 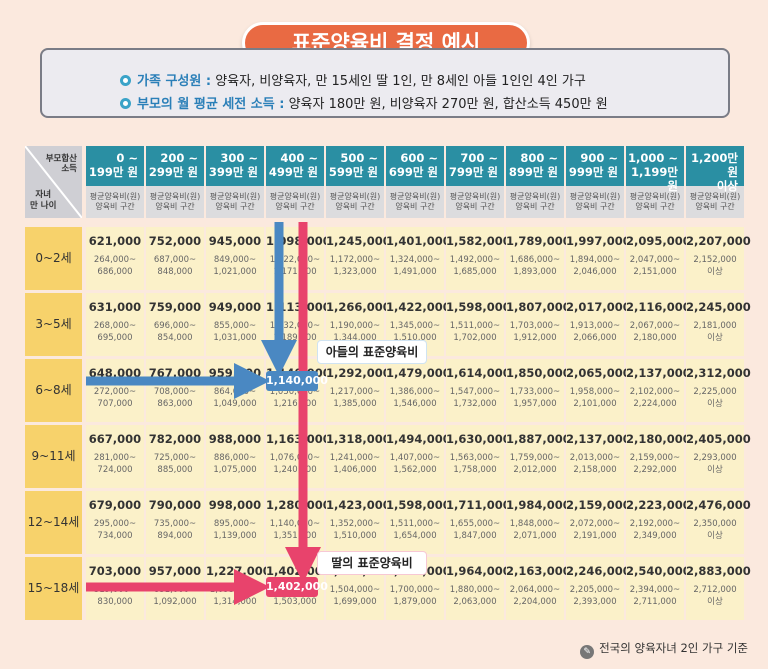 What do you see at coordinates (475, 398) in the screenshot?
I see `cost-range: 1,547,000~ 1,732,000` at bounding box center [475, 398].